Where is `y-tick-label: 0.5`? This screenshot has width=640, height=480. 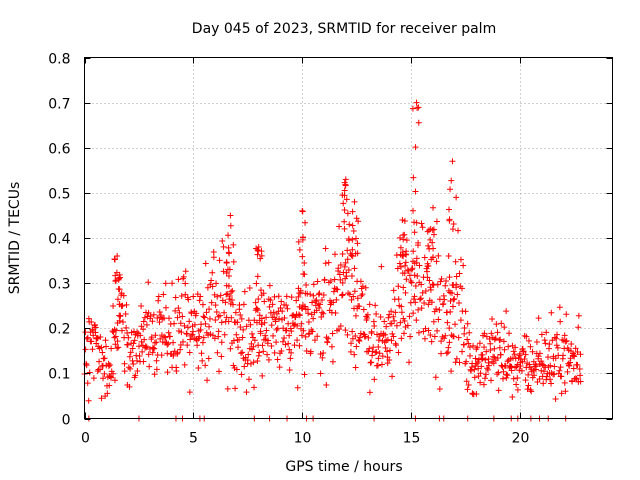 y-tick-label: 0.5 is located at coordinates (59, 195).